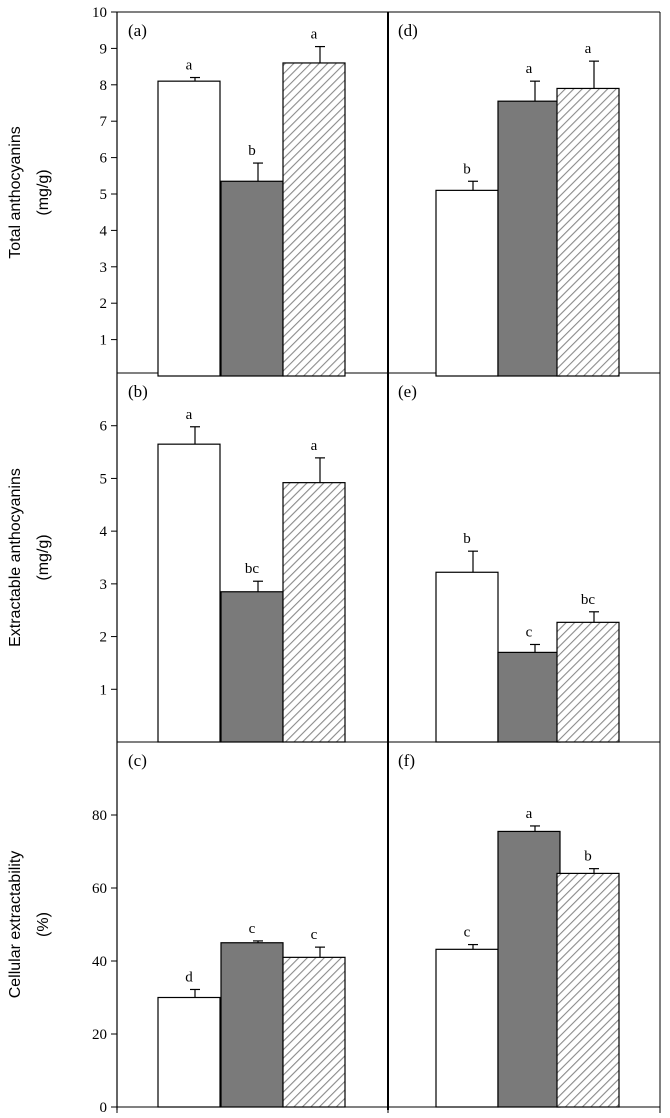 The height and width of the screenshot is (1118, 670). I want to click on y-axis-title: Extractable anthocyanins (mg/g), so click(29, 557).